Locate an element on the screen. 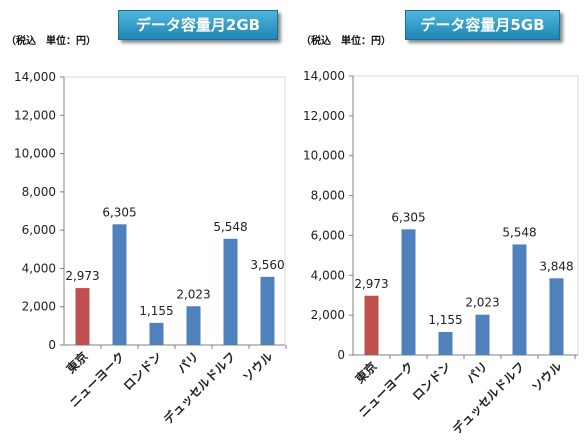 This screenshot has width=586, height=442. data-label: 3,848 is located at coordinates (556, 266).